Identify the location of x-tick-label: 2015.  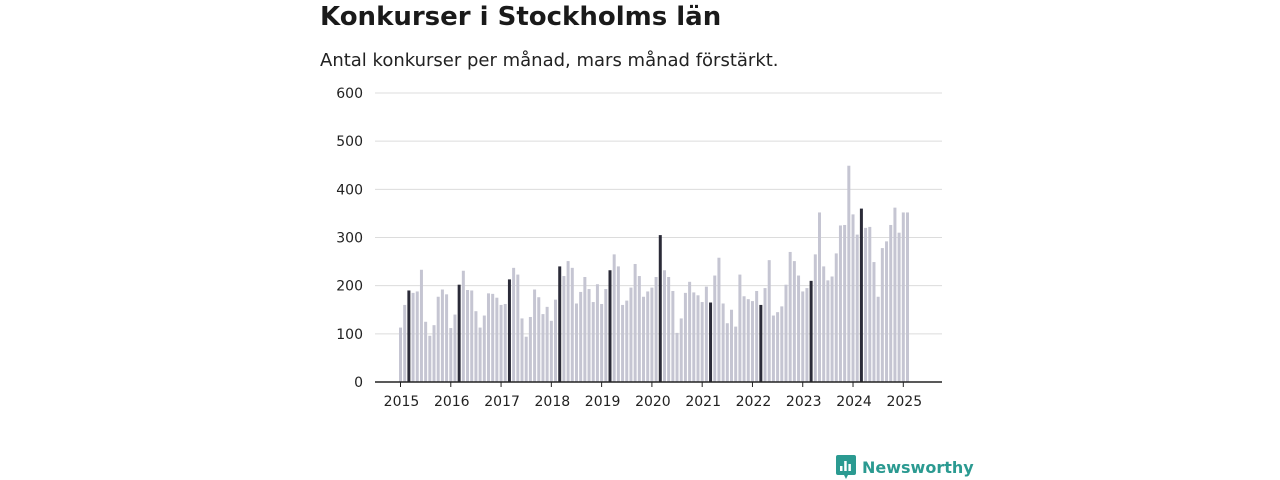
(402, 402).